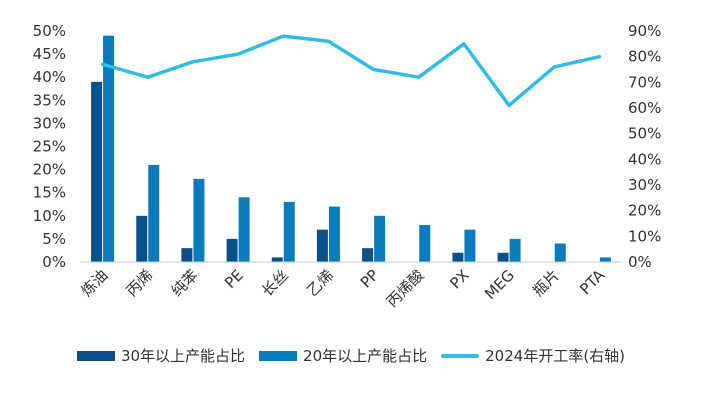  I want to click on legend-label-20yr: 20年以上产能占比, so click(365, 356).